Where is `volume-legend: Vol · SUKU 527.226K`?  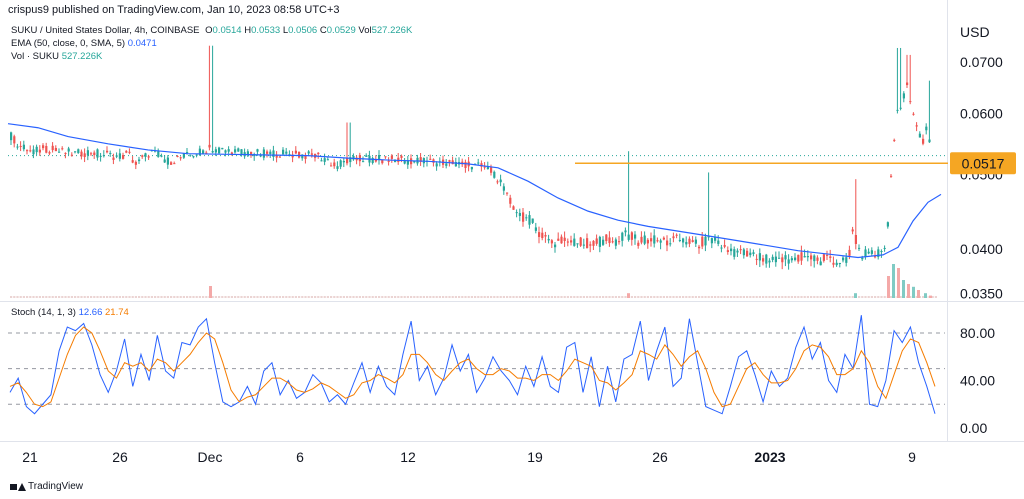
volume-legend: Vol · SUKU 527.226K is located at coordinates (56, 56).